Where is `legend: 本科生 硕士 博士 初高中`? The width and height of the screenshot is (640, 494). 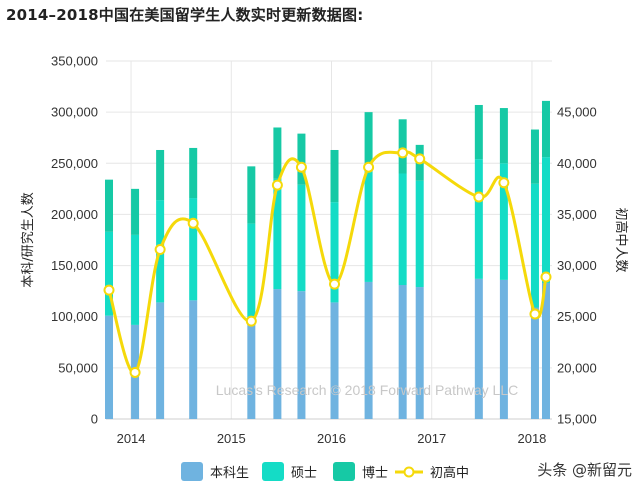 legend: 本科生 硕士 博士 初高中 is located at coordinates (325, 471).